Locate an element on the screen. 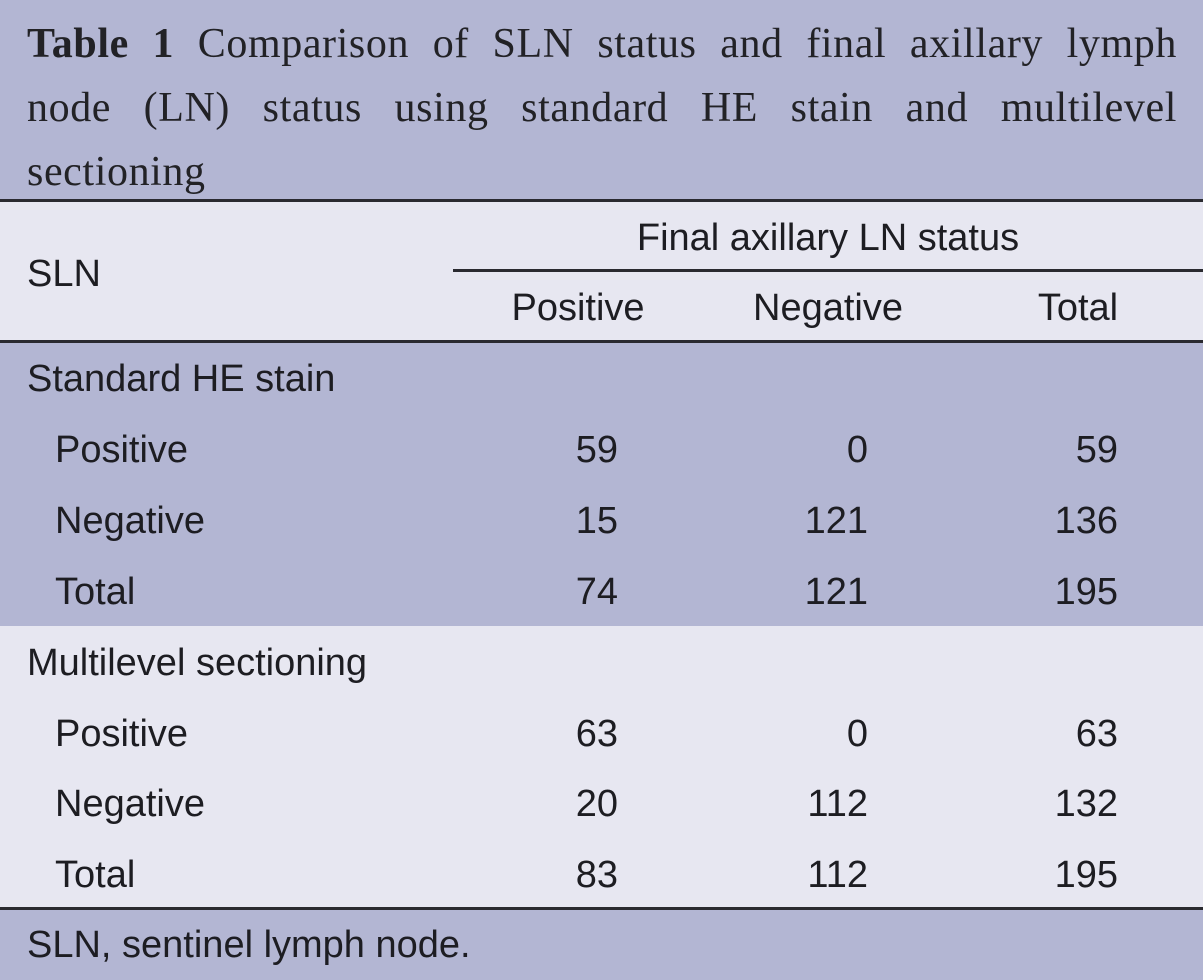 This screenshot has width=1203, height=980. column-header-negative: Negative is located at coordinates (828, 308).